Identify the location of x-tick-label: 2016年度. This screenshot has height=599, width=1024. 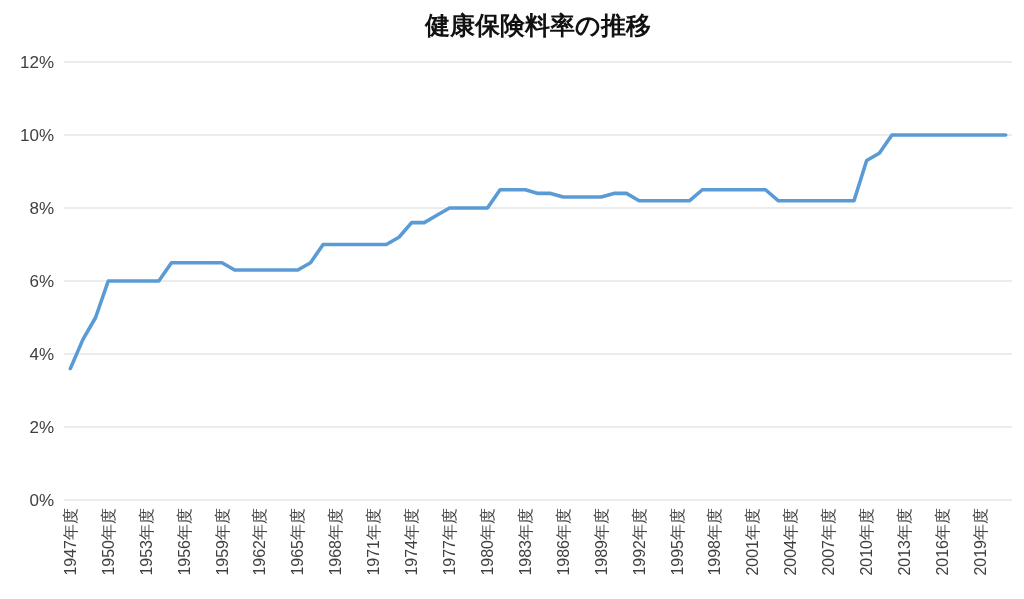
(942, 542).